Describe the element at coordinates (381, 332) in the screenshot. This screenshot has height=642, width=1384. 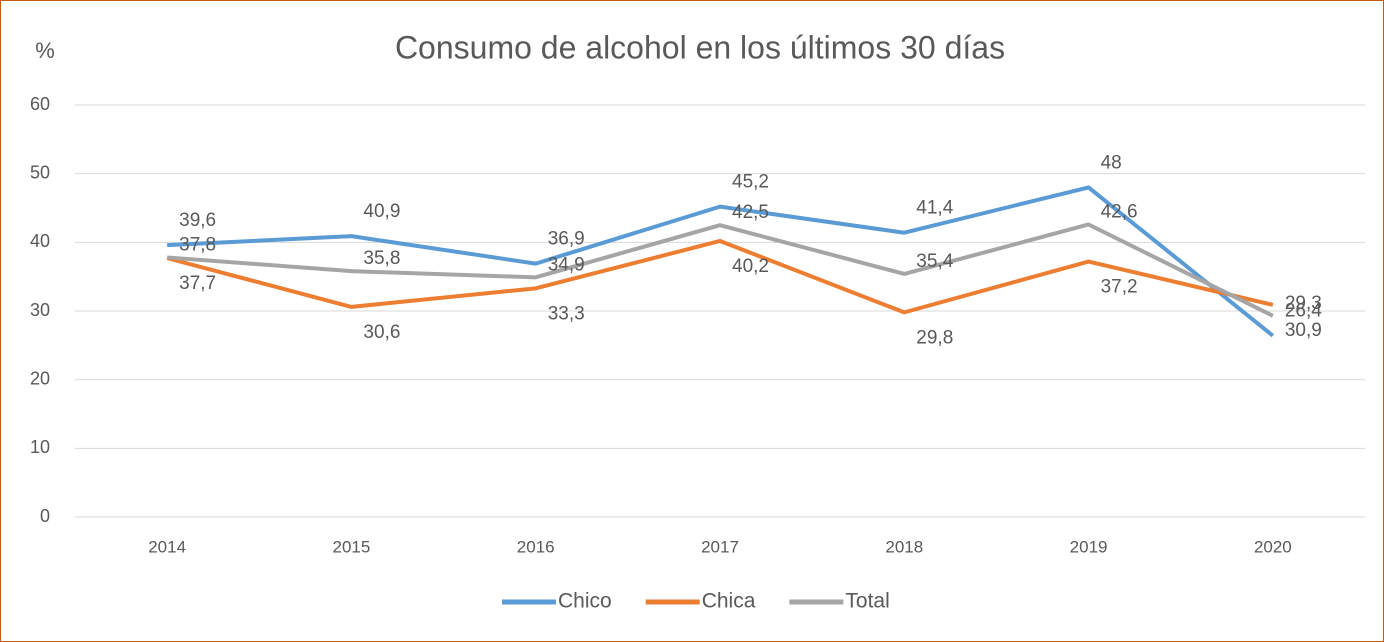
I see `data-label: 30,6` at that location.